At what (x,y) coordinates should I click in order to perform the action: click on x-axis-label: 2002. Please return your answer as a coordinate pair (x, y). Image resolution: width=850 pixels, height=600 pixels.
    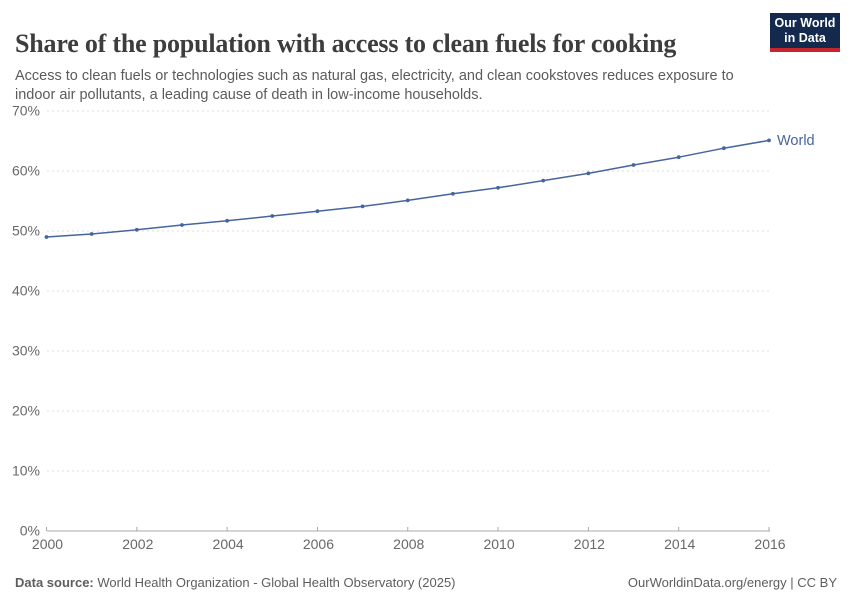
    Looking at the image, I should click on (137, 544).